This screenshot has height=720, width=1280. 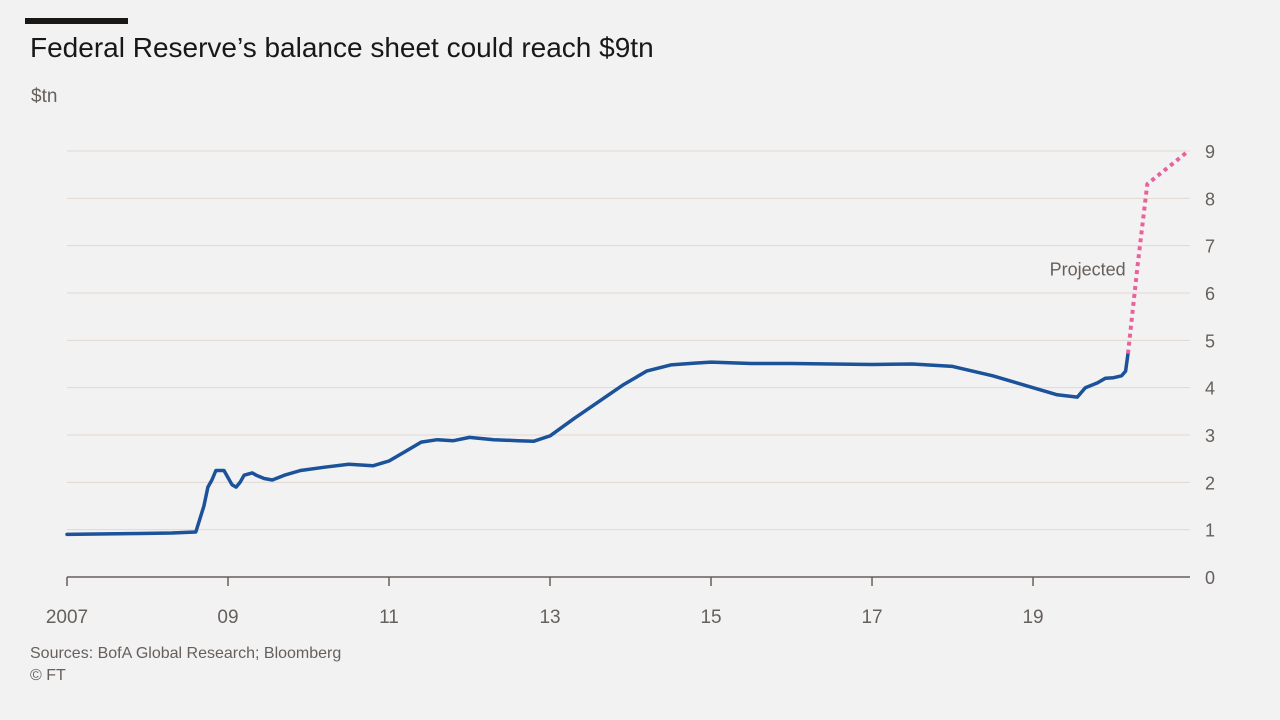 What do you see at coordinates (1088, 270) in the screenshot?
I see `projected-annotation: Projected` at bounding box center [1088, 270].